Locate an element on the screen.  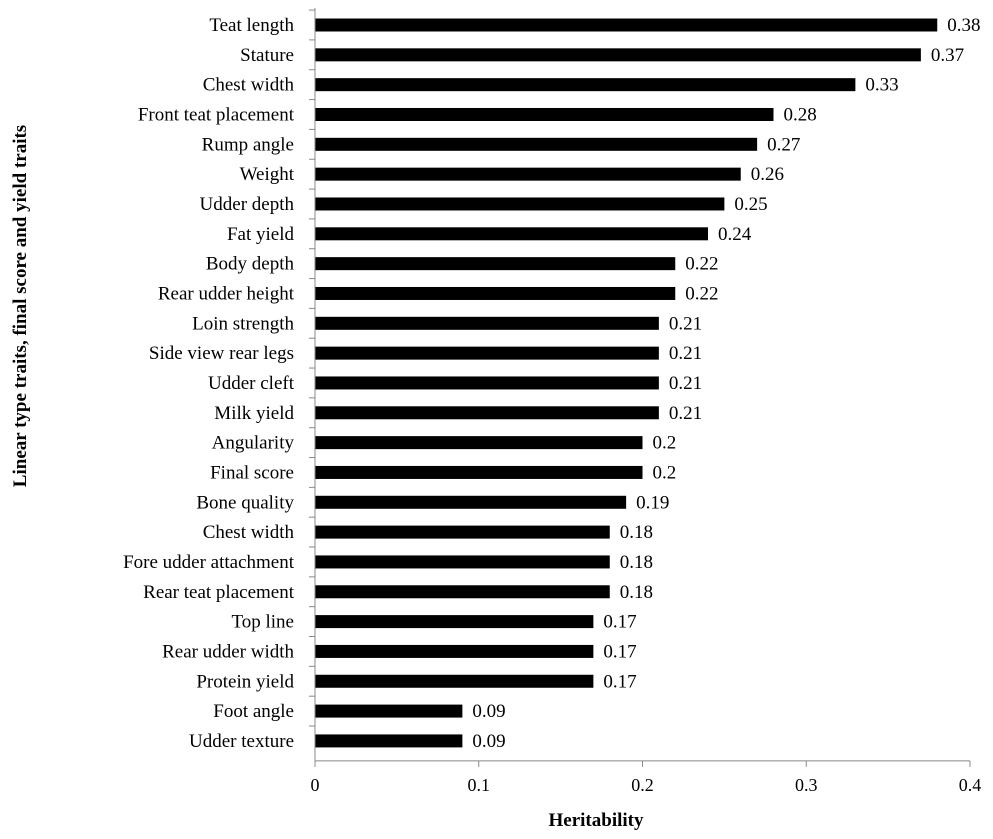
category-label: Rear teat placement is located at coordinates (219, 592).